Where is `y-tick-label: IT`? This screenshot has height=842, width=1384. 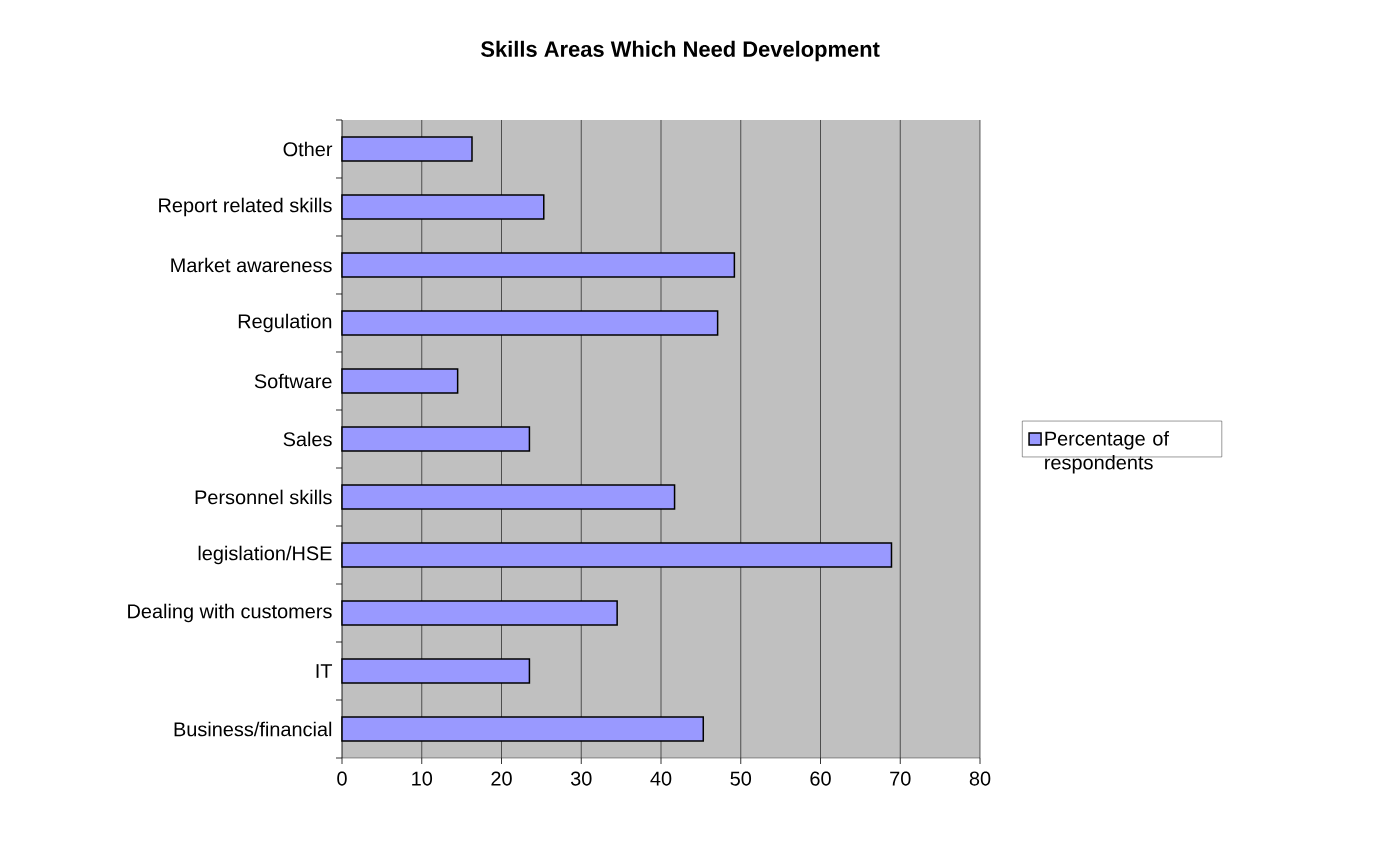
y-tick-label: IT is located at coordinates (324, 671).